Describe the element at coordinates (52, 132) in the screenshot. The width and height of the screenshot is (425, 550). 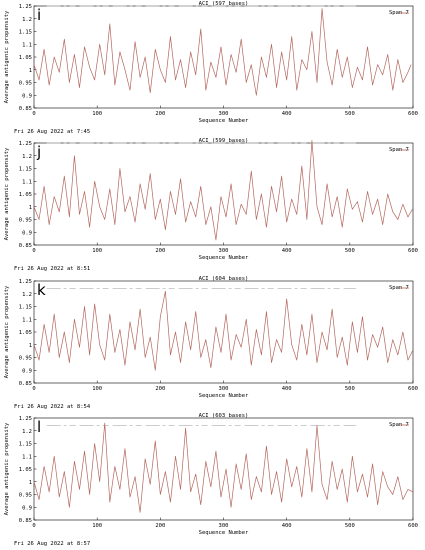
I see `timestamp: Fri 26 Aug 2022 at 7:45` at that location.